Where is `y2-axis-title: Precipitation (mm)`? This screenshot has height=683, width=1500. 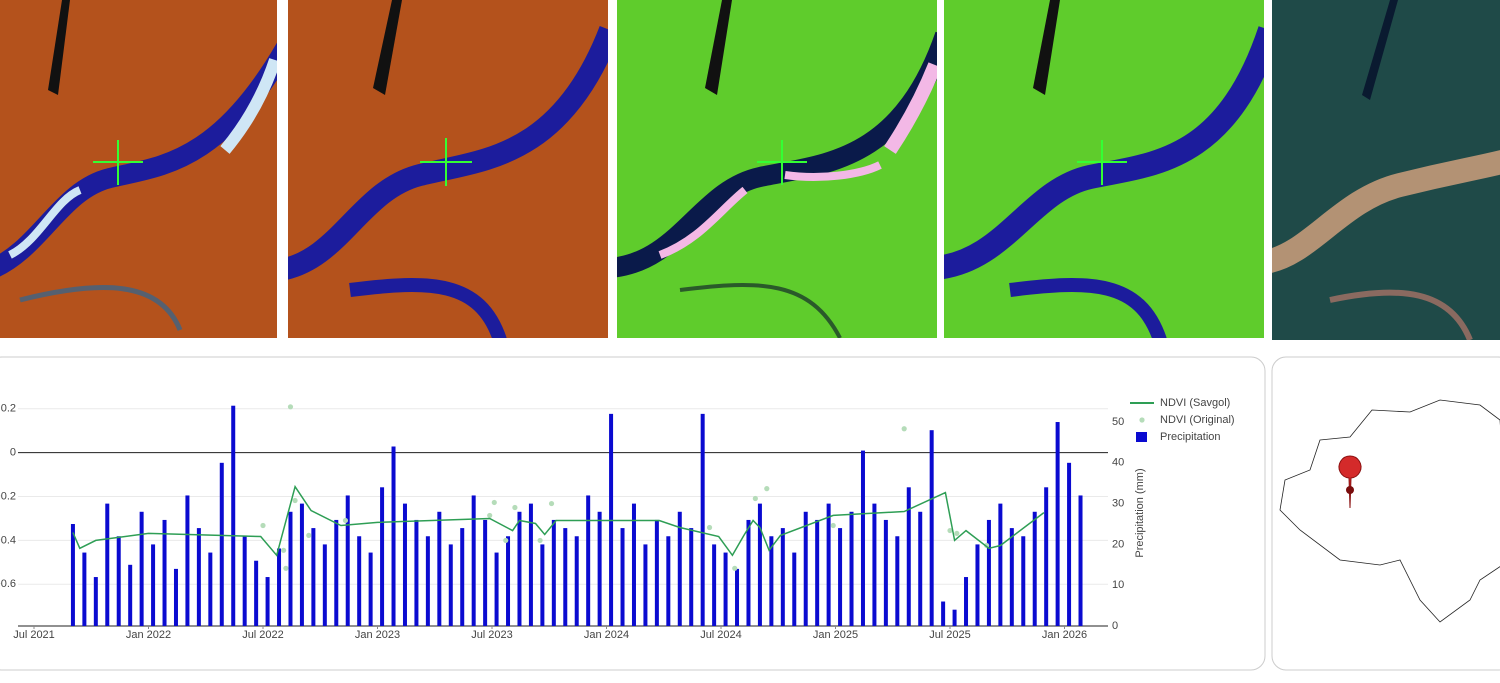
y2-axis-title: Precipitation (mm) is located at coordinates (1140, 512).